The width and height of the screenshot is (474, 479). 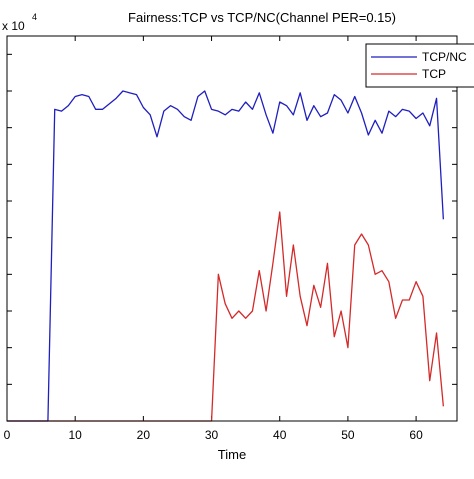 I want to click on x-tick-label: 0, so click(x=7, y=435).